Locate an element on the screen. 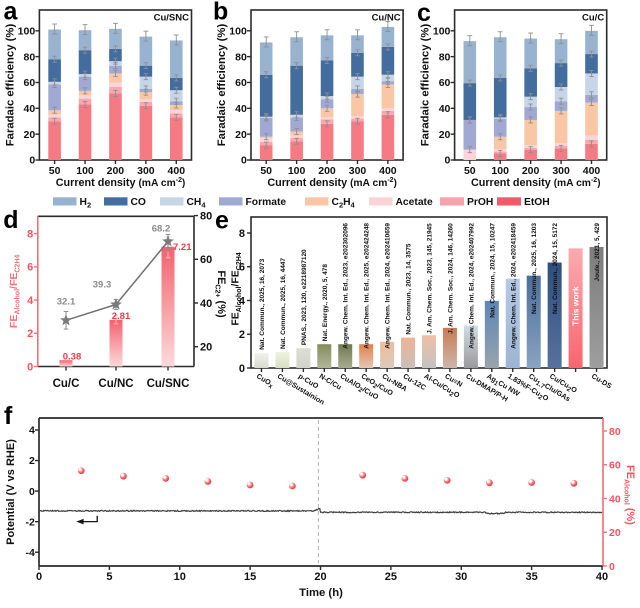  svg-text: CO is located at coordinates (138, 202).